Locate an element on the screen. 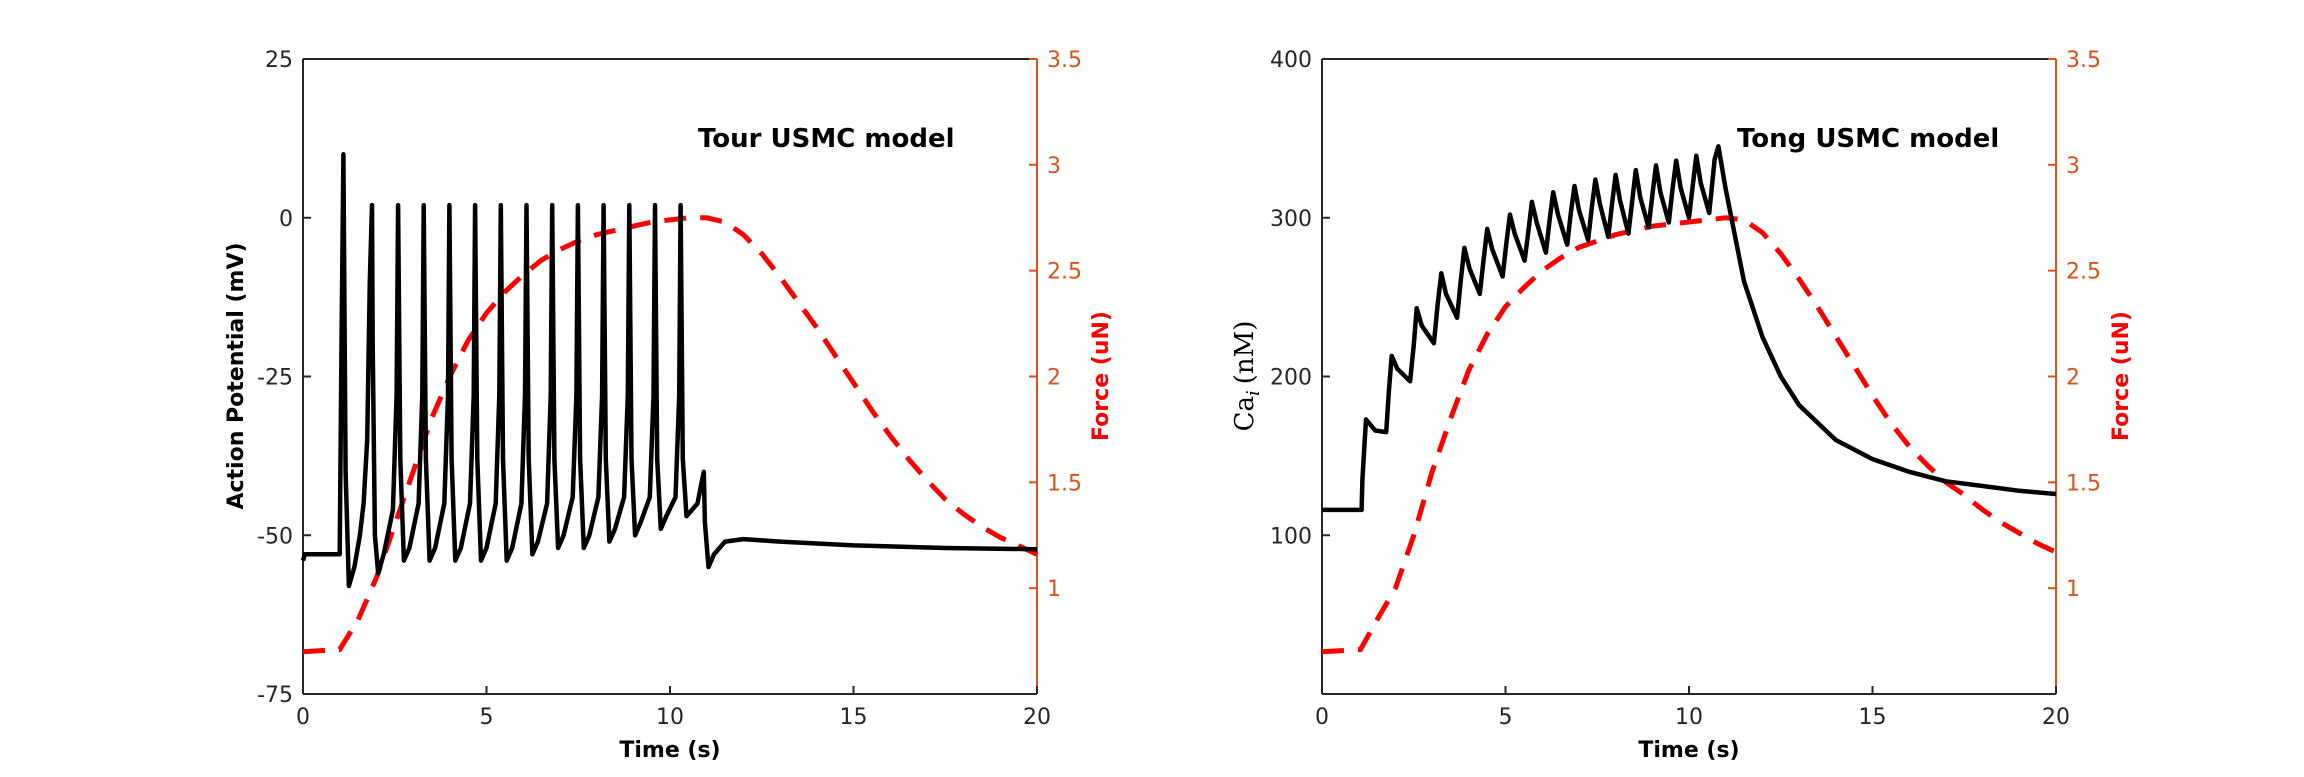  y-tick-label: -25 is located at coordinates (275, 378).